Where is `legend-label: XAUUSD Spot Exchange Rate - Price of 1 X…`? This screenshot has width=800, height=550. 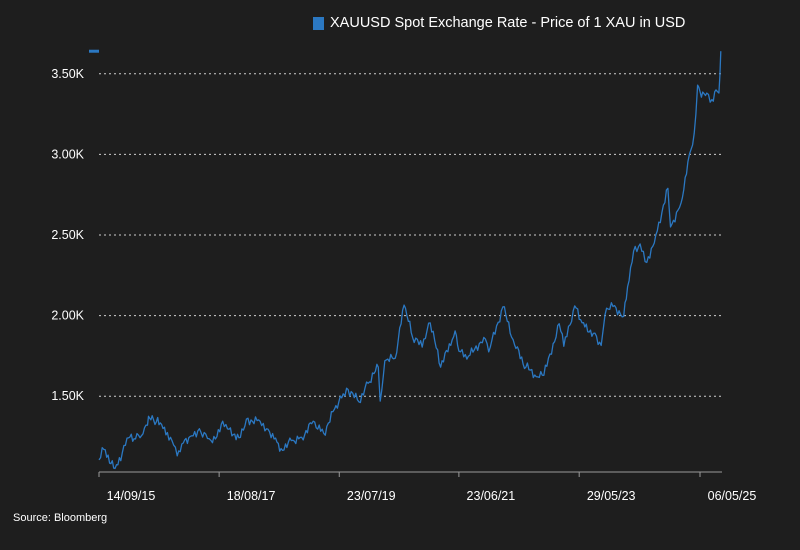 legend-label: XAUUSD Spot Exchange Rate - Price of 1 X… is located at coordinates (508, 23).